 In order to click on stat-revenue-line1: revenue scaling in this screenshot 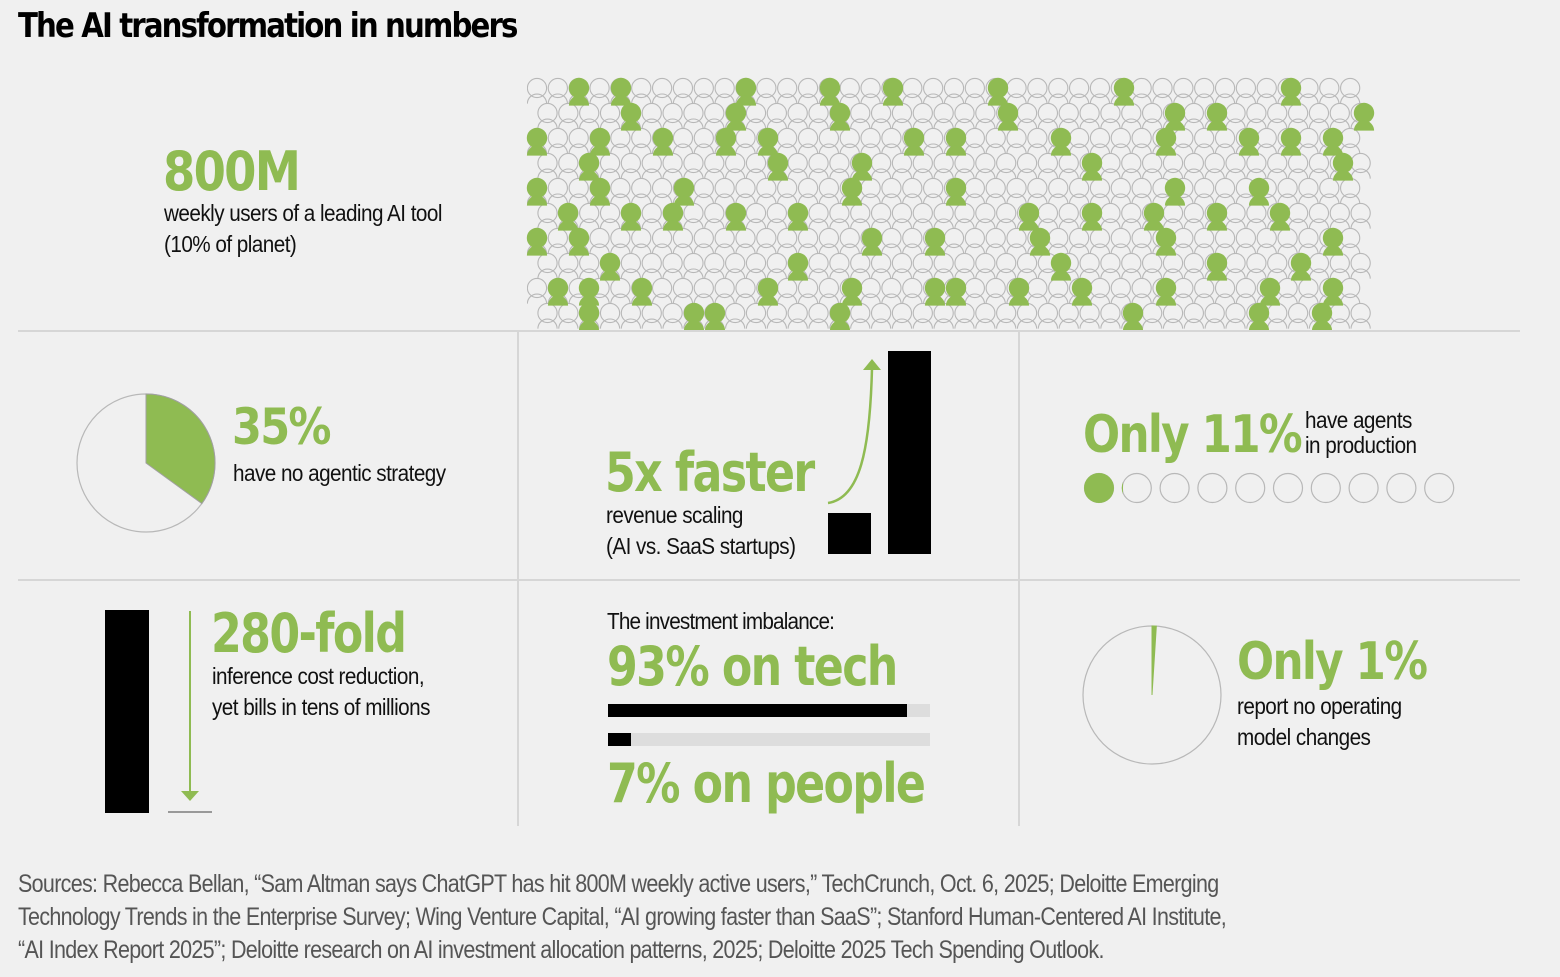, I will do `click(674, 515)`.